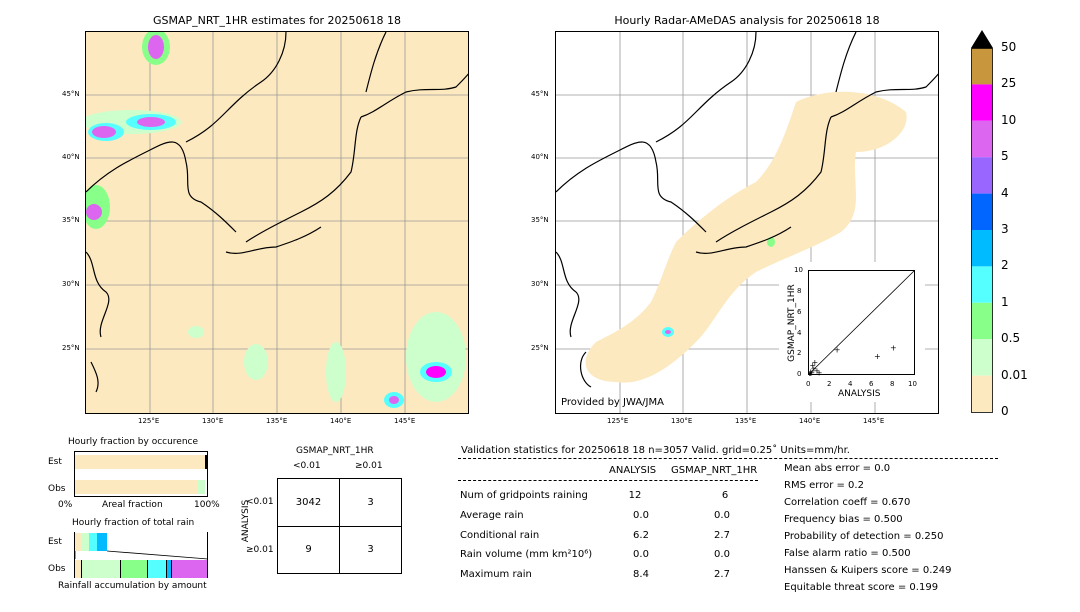  What do you see at coordinates (1005, 265) in the screenshot?
I see `colorbar-label-6: 2` at bounding box center [1005, 265].